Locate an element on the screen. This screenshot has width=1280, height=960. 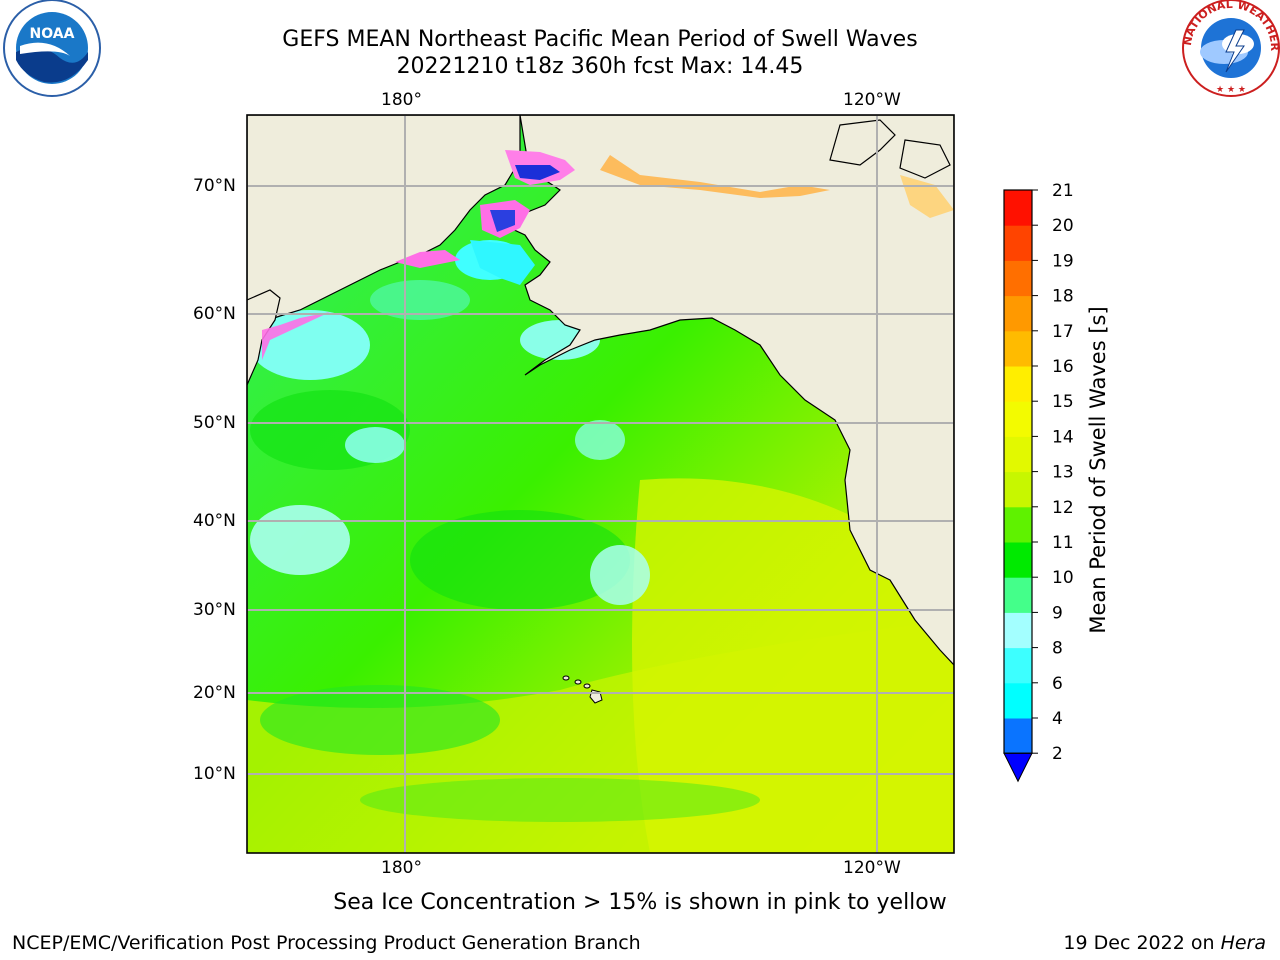
footer-host: Hera is located at coordinates (1243, 943).